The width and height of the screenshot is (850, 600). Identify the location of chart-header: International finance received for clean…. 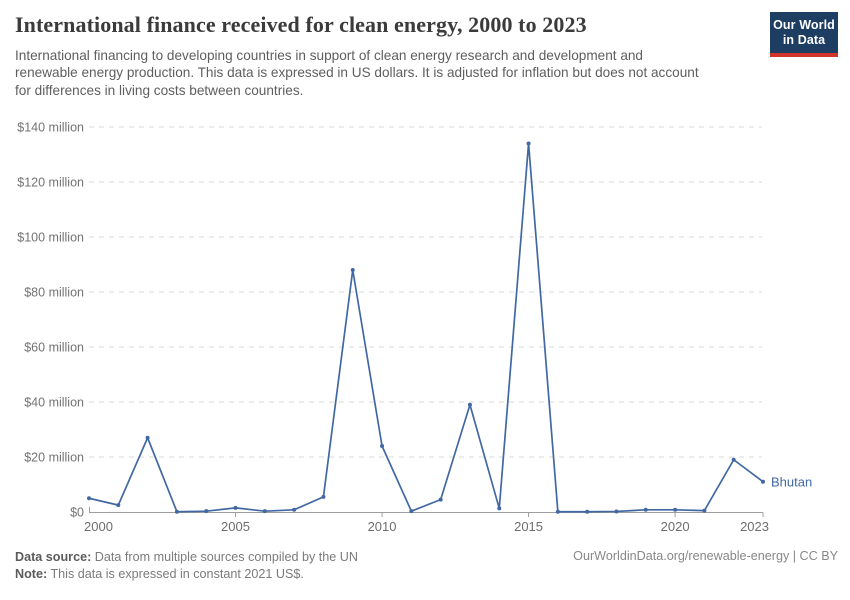
(385, 55).